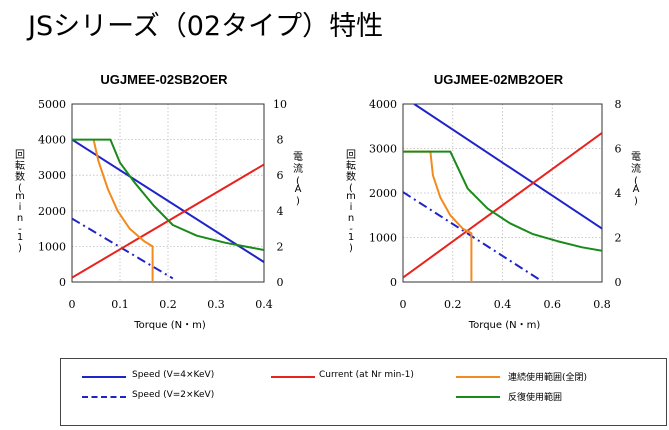 The width and height of the screenshot is (669, 430). Describe the element at coordinates (478, 397) in the screenshot. I see `legend-line-repetitive-range` at that location.